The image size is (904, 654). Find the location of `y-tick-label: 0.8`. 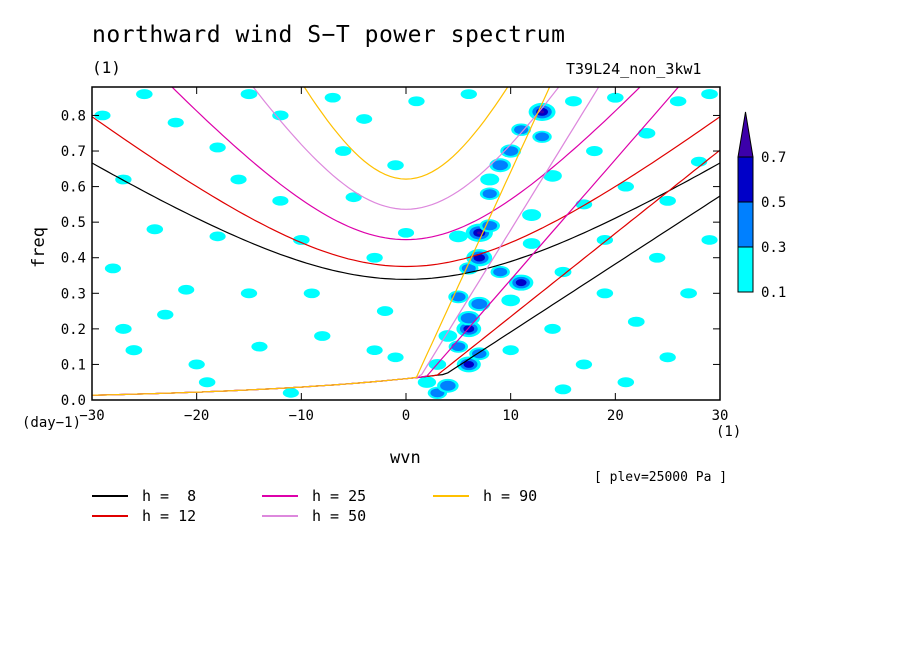

y-tick-label: 0.8 is located at coordinates (73, 116).